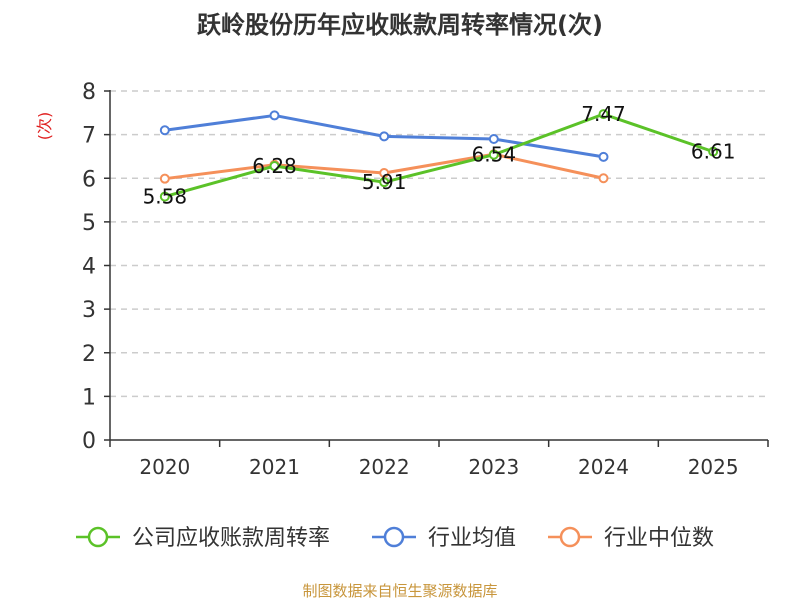  What do you see at coordinates (89, 441) in the screenshot?
I see `y-tick-label: 0` at bounding box center [89, 441].